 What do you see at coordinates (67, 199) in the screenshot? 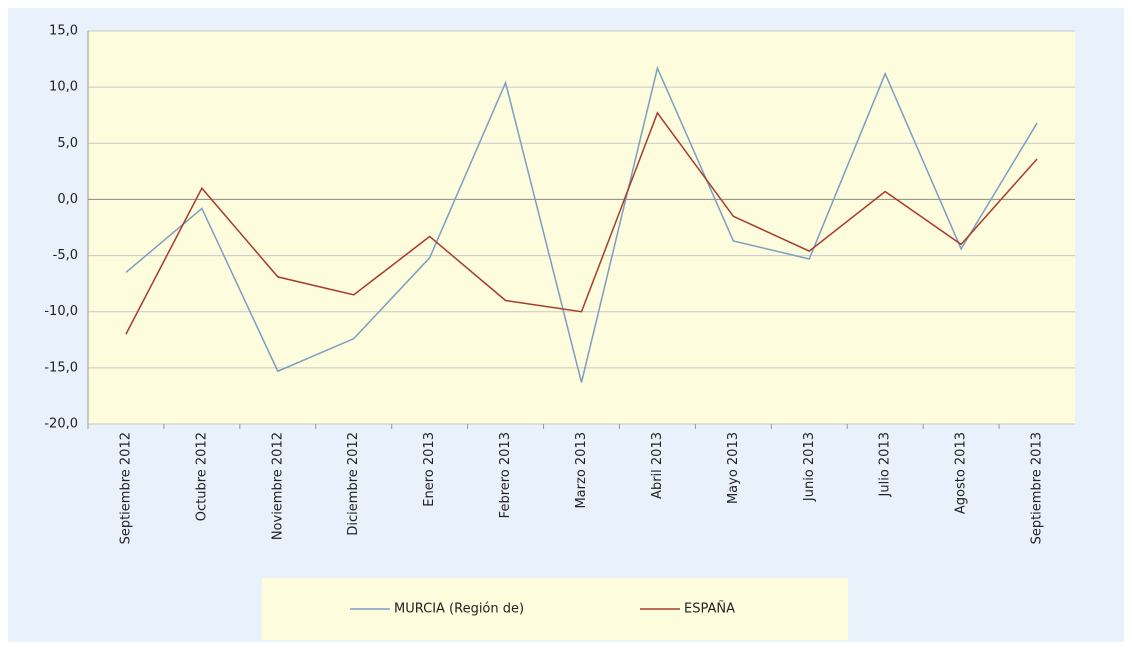
I see `y-tick-label: 0,0` at bounding box center [67, 199].